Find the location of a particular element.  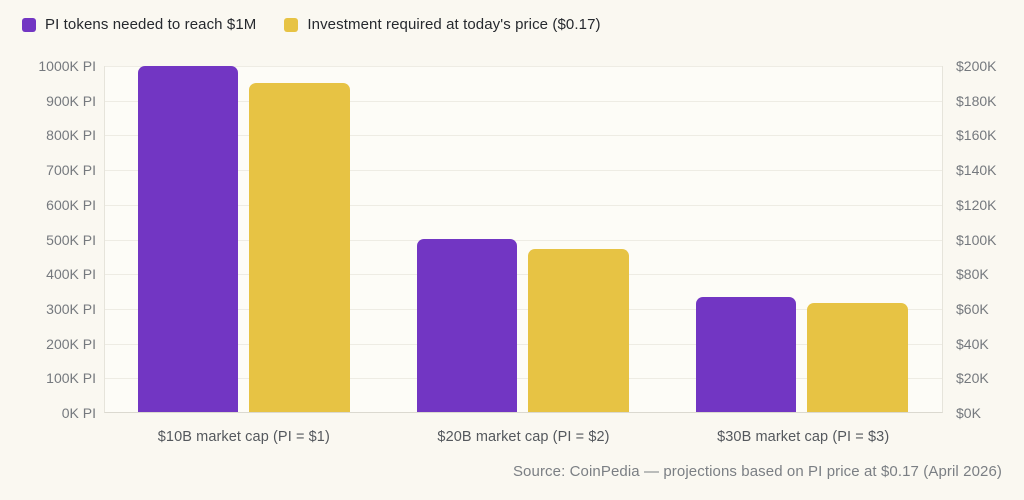

x-axis-label: $10B market cap (PI = $1) is located at coordinates (243, 437).